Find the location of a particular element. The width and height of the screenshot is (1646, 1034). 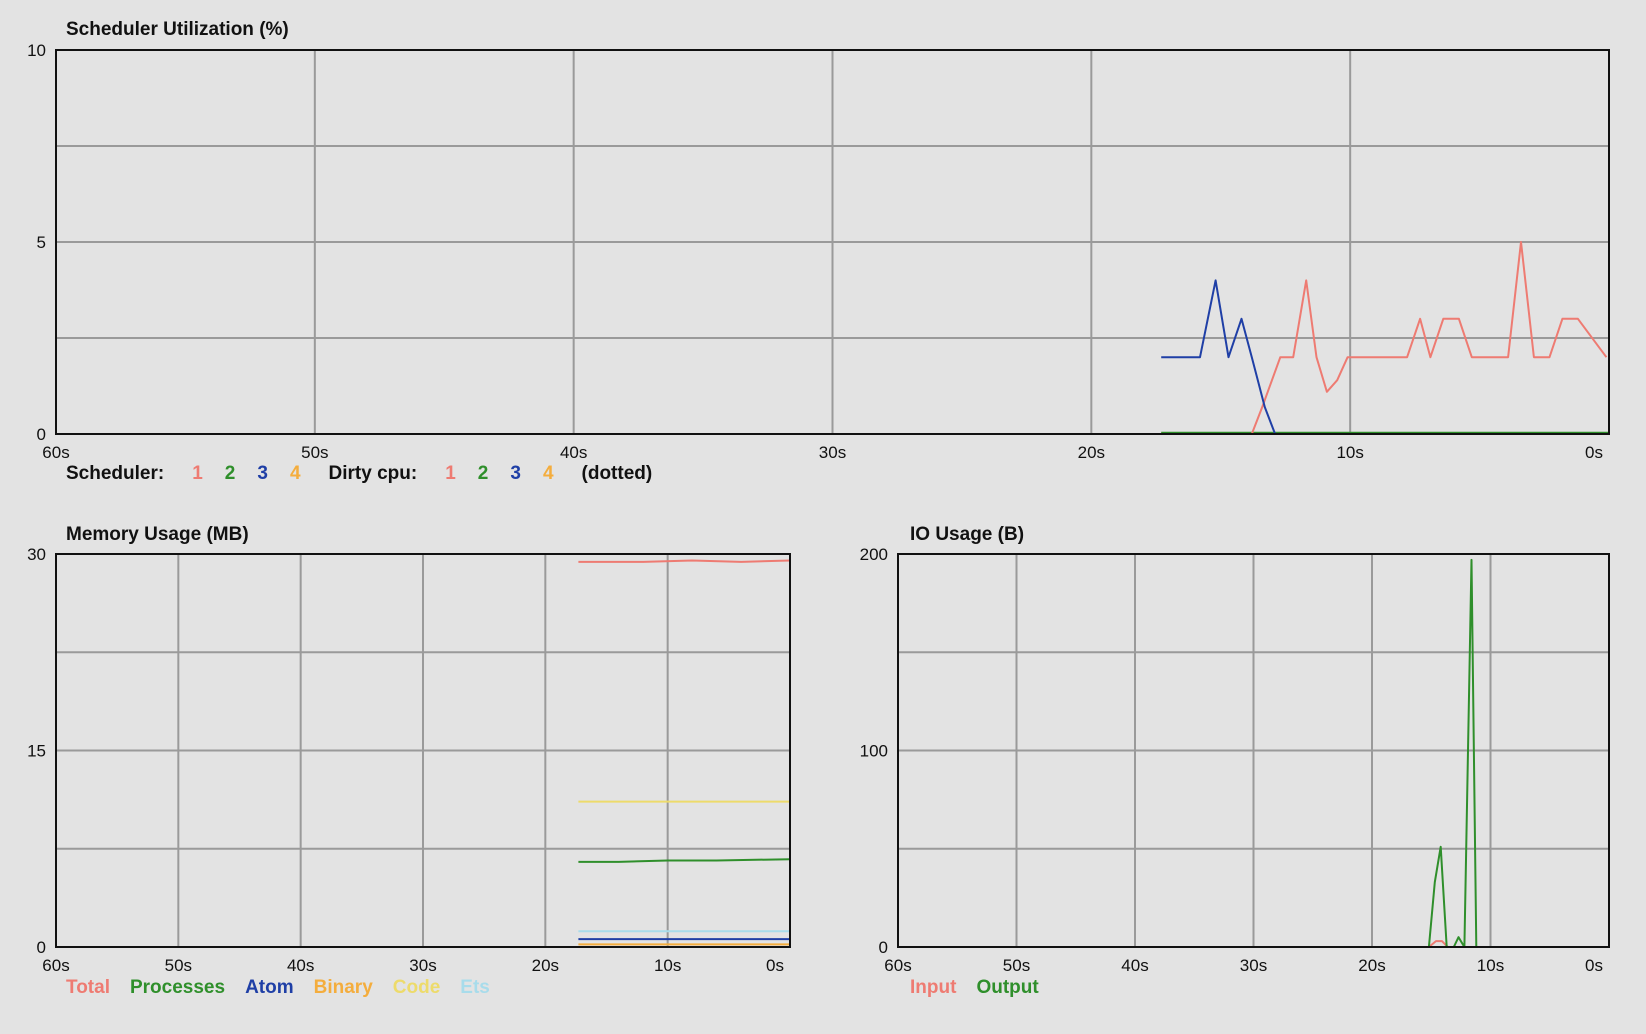

scheduler-series-line is located at coordinates (1384, 338).